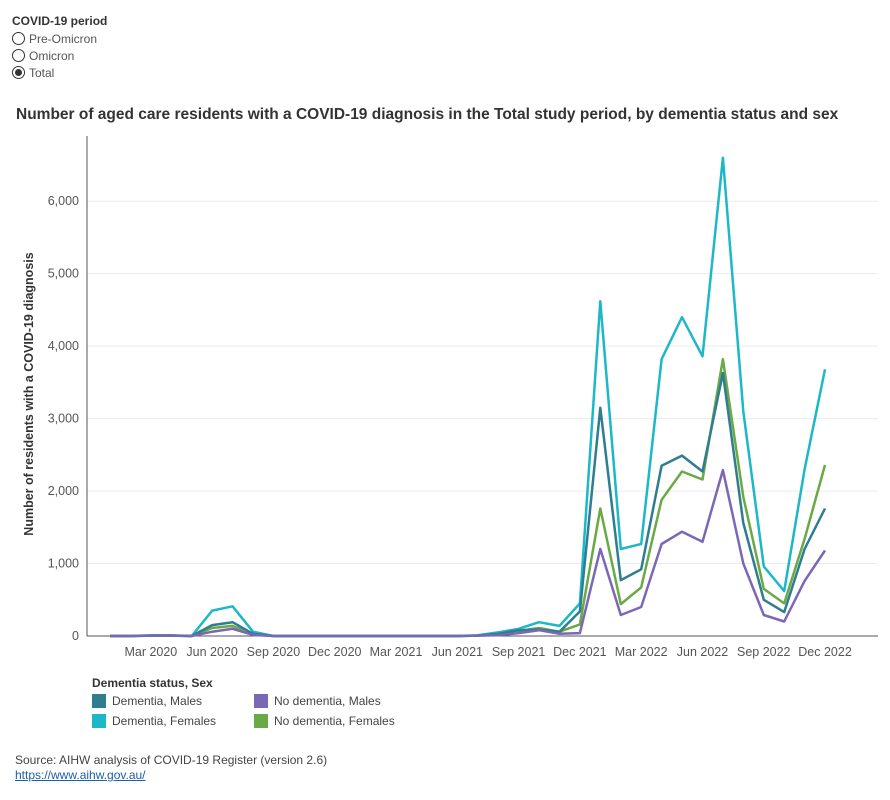  What do you see at coordinates (63, 564) in the screenshot?
I see `y-tick-label: 1,000` at bounding box center [63, 564].